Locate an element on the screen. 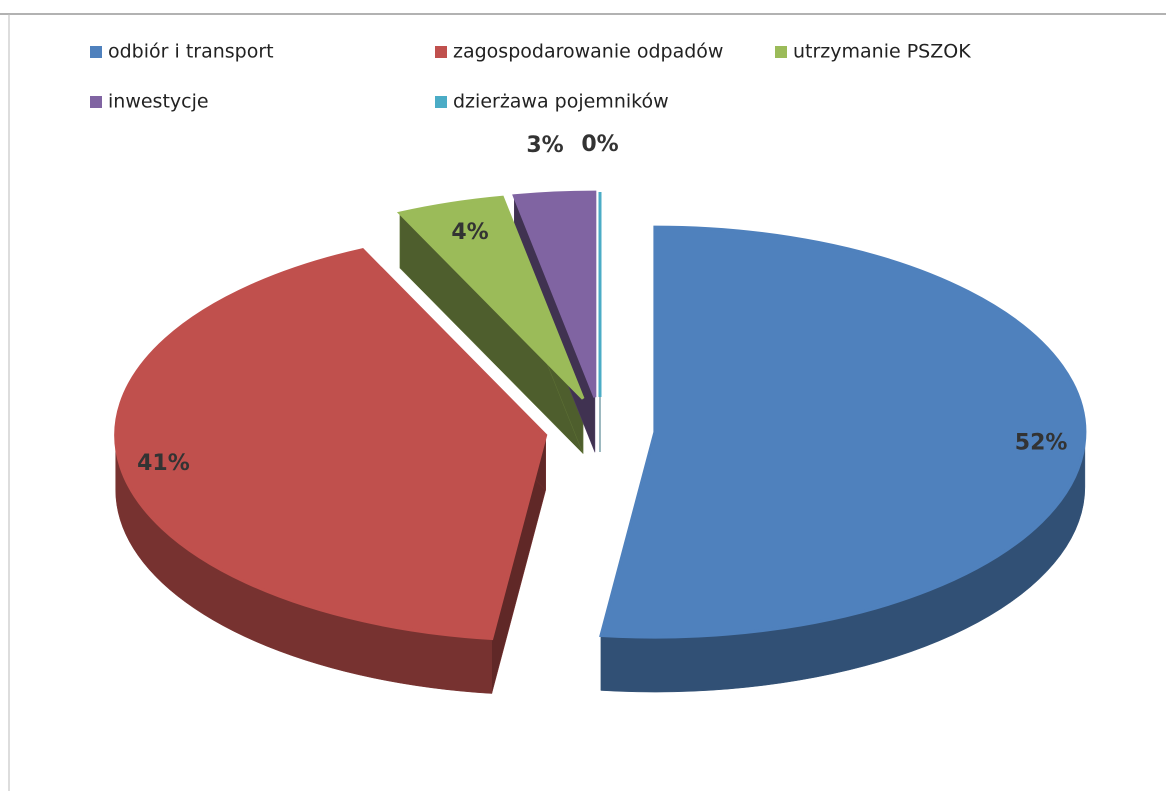  value-label: 3% is located at coordinates (544, 145).